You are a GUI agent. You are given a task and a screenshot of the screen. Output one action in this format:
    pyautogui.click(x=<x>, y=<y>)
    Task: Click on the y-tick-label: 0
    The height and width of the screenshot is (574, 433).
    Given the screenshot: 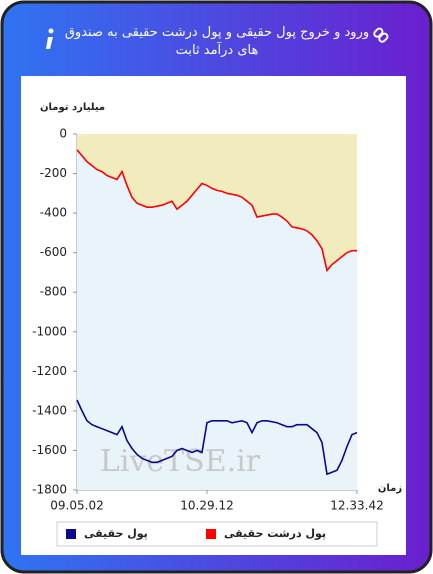 What is the action you would take?
    pyautogui.click(x=63, y=134)
    